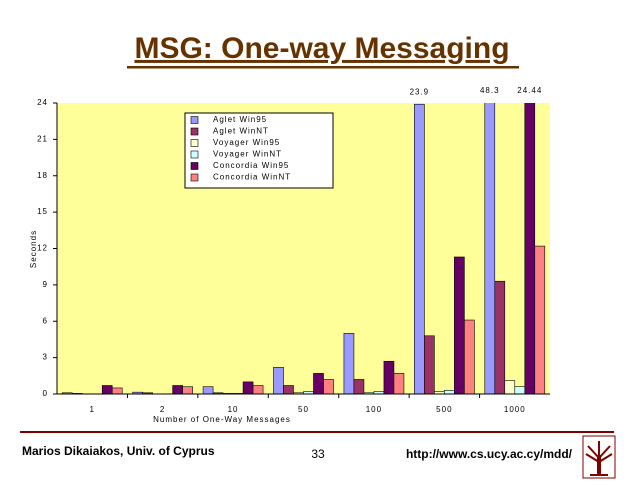 This screenshot has width=640, height=485. Describe the element at coordinates (45, 284) in the screenshot. I see `y-tick-label: 9` at that location.